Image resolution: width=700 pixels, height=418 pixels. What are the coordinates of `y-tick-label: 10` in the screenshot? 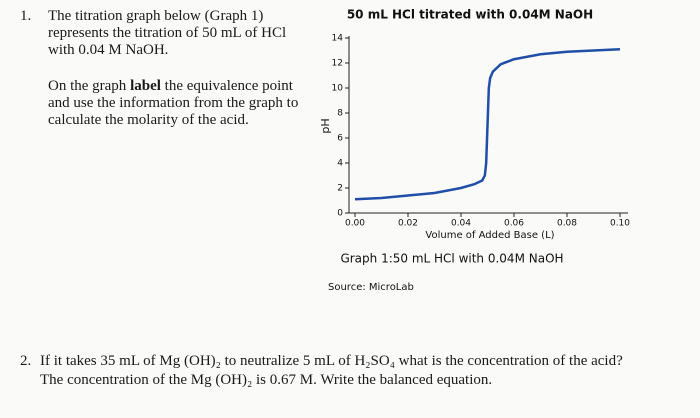 It's located at (338, 89).